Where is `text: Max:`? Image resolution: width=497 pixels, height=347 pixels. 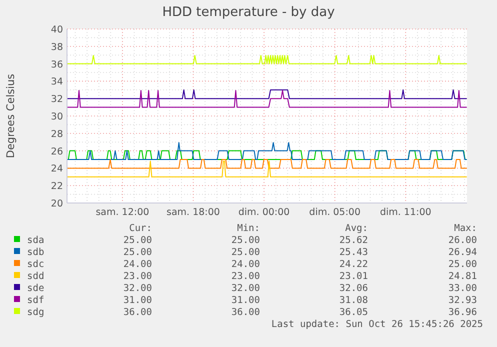
text: Max: is located at coordinates (465, 228).